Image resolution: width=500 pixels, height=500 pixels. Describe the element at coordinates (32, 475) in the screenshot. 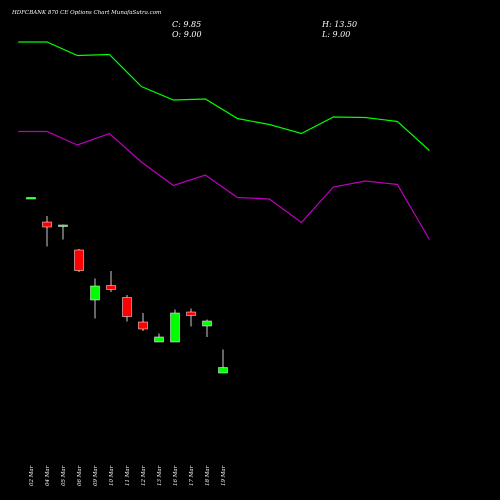

I see `x-tick-label: 02 Mar` at that location.